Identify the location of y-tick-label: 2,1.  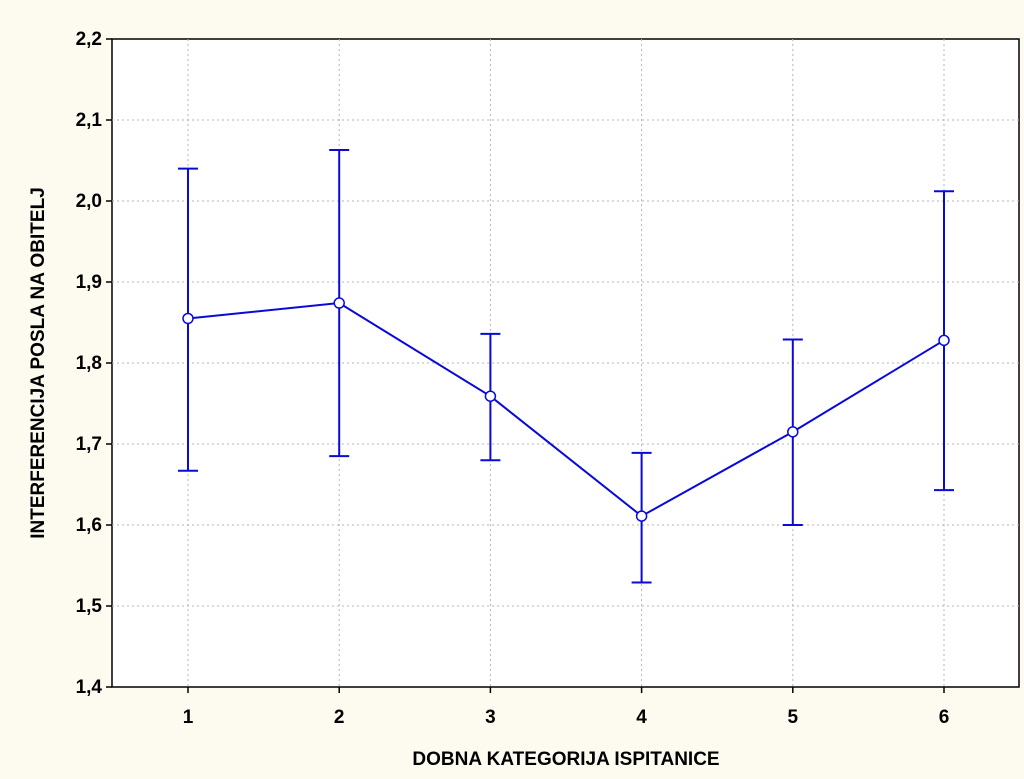
(89, 120).